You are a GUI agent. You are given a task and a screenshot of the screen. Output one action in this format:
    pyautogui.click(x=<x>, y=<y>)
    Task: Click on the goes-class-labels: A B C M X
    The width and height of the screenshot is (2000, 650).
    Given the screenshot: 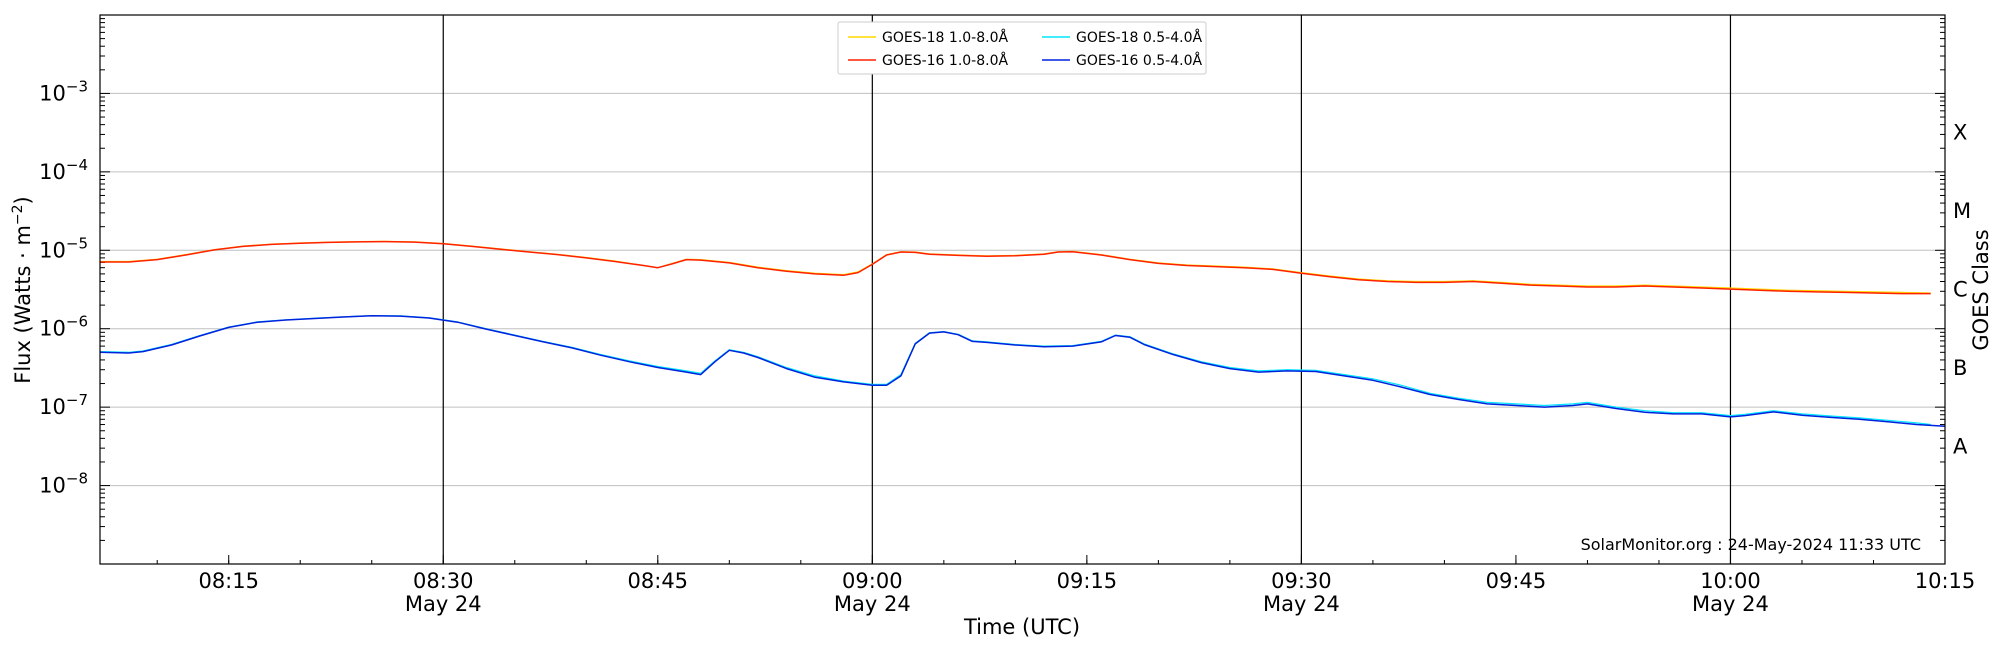 What is the action you would take?
    pyautogui.click(x=1962, y=290)
    